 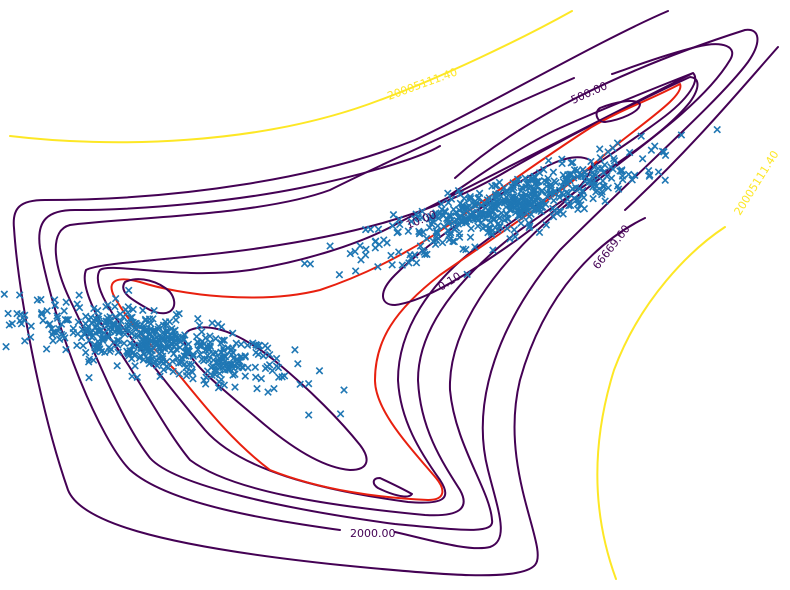 I want to click on contour-label: 0.10, so click(x=450, y=282).